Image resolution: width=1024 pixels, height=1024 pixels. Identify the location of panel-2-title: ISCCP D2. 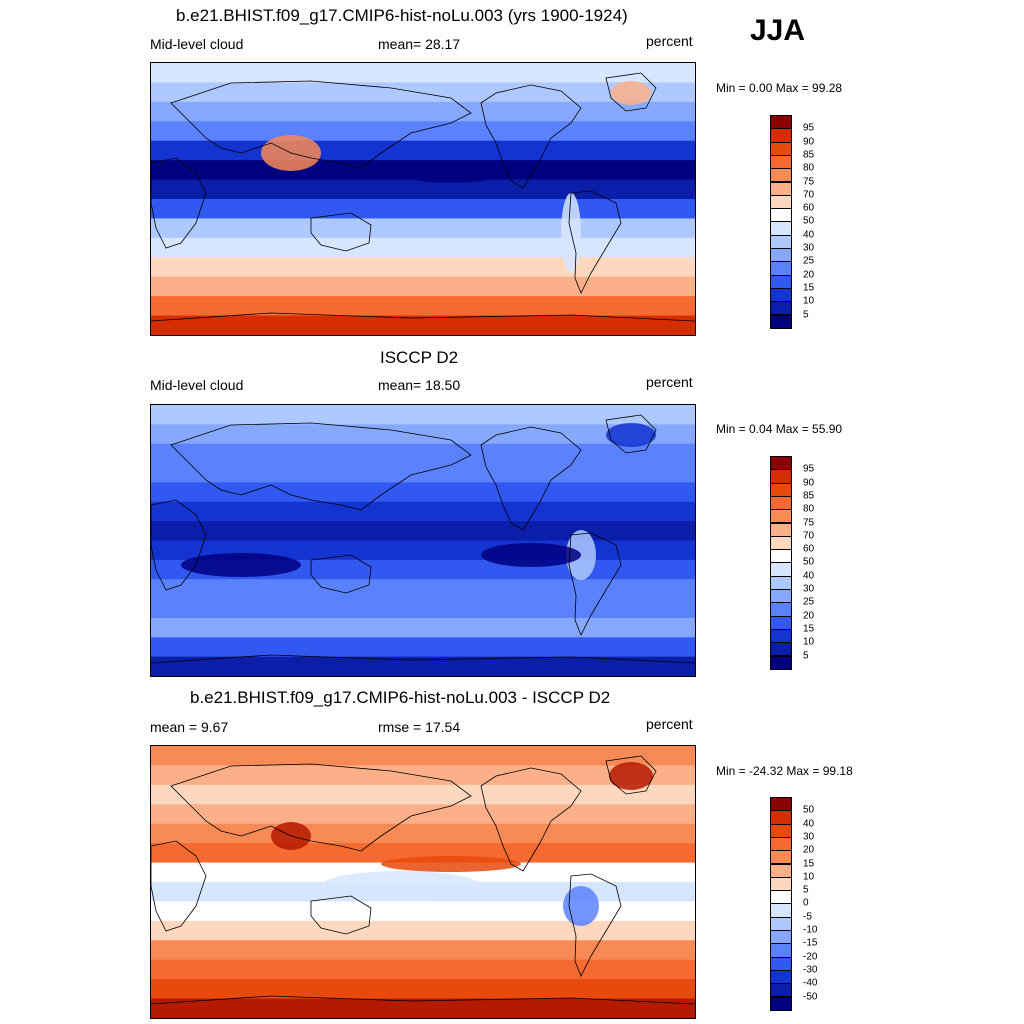
(419, 357).